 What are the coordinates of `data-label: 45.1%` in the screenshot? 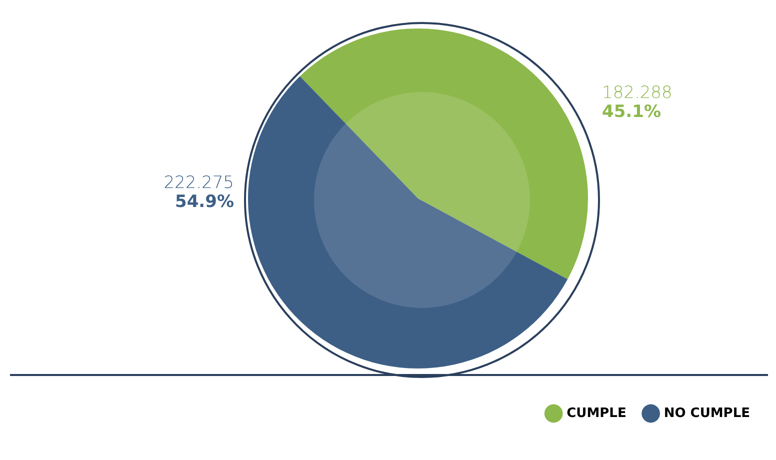 It's located at (631, 112).